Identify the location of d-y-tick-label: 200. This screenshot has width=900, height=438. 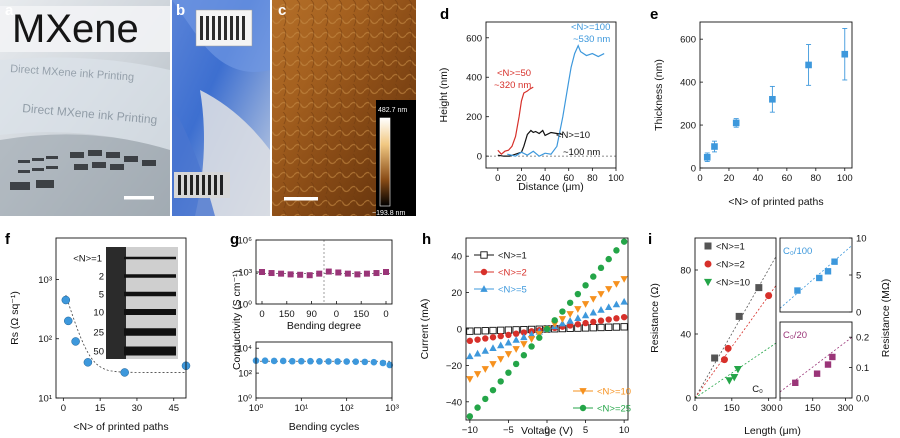
(474, 117).